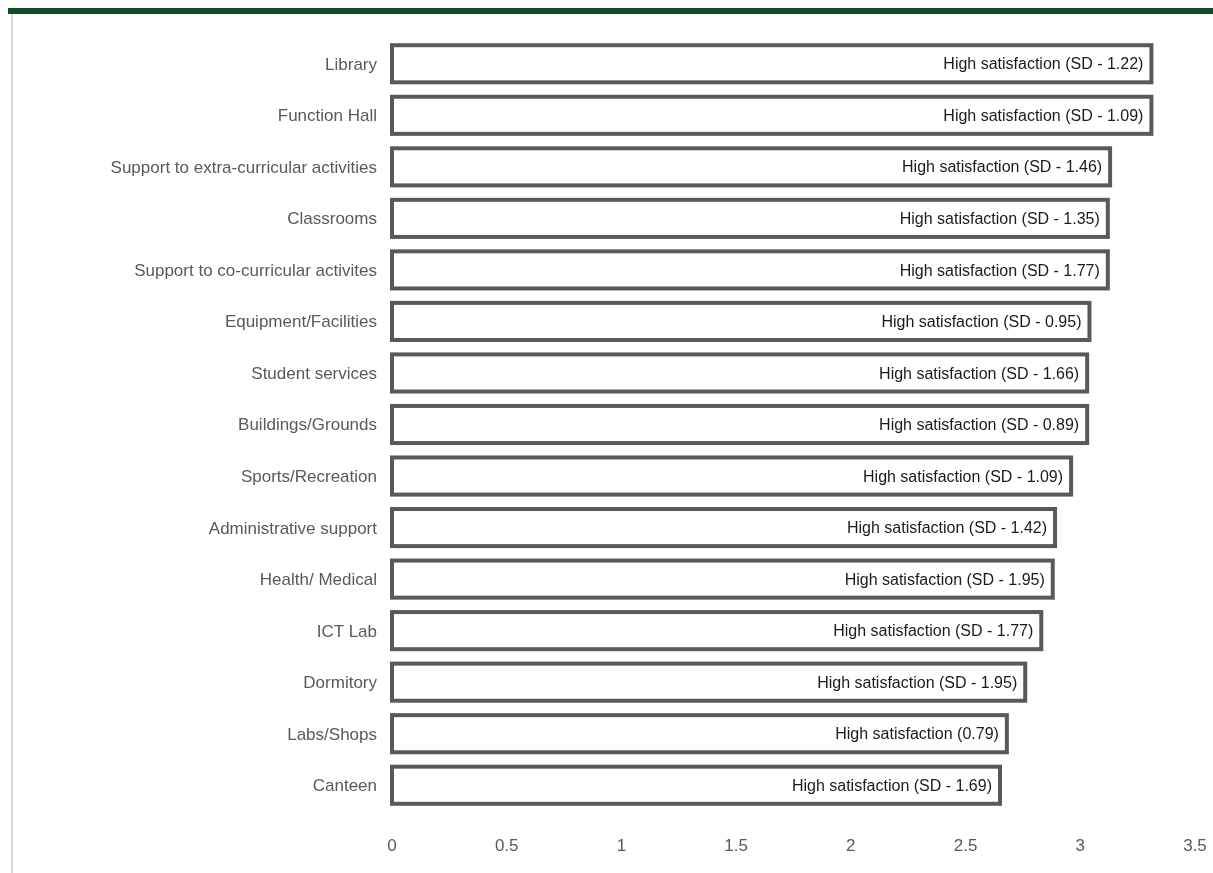 The width and height of the screenshot is (1213, 873). I want to click on y-tick-label: Canteen, so click(344, 786).